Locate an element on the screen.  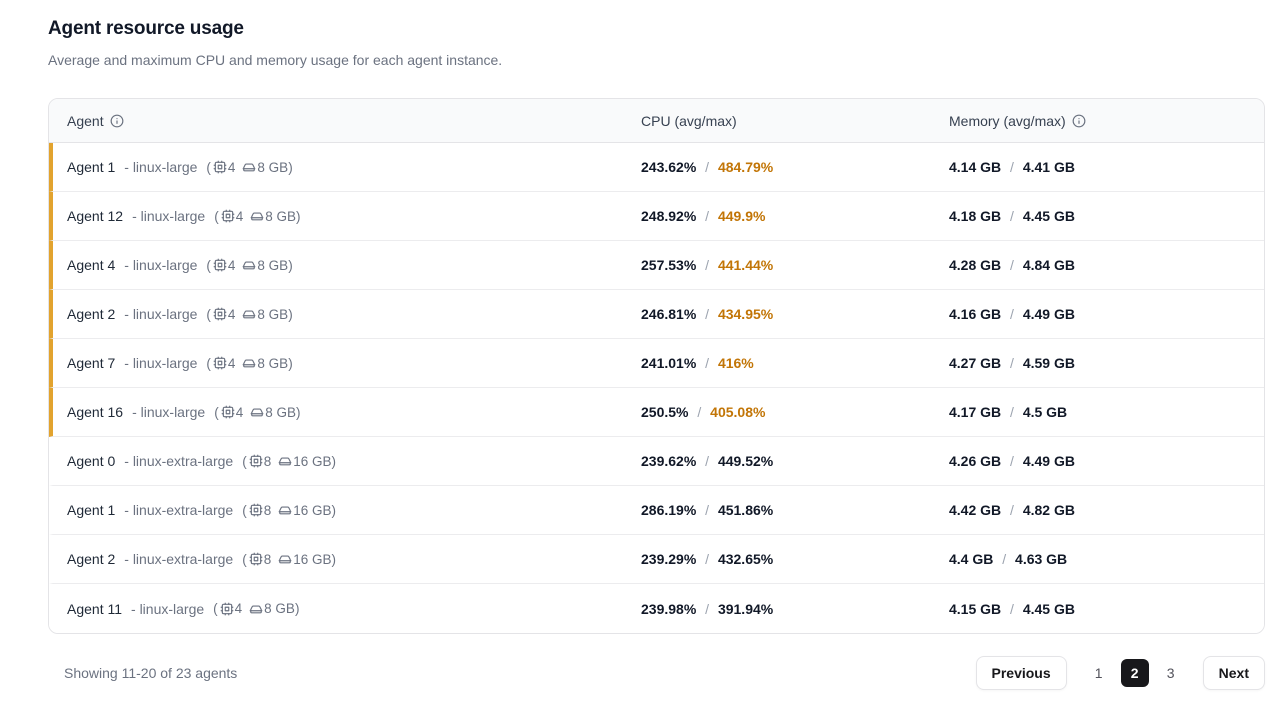
agent-cell: Agent 7 - linux-large ( 4 8 GB) is located at coordinates (347, 363).